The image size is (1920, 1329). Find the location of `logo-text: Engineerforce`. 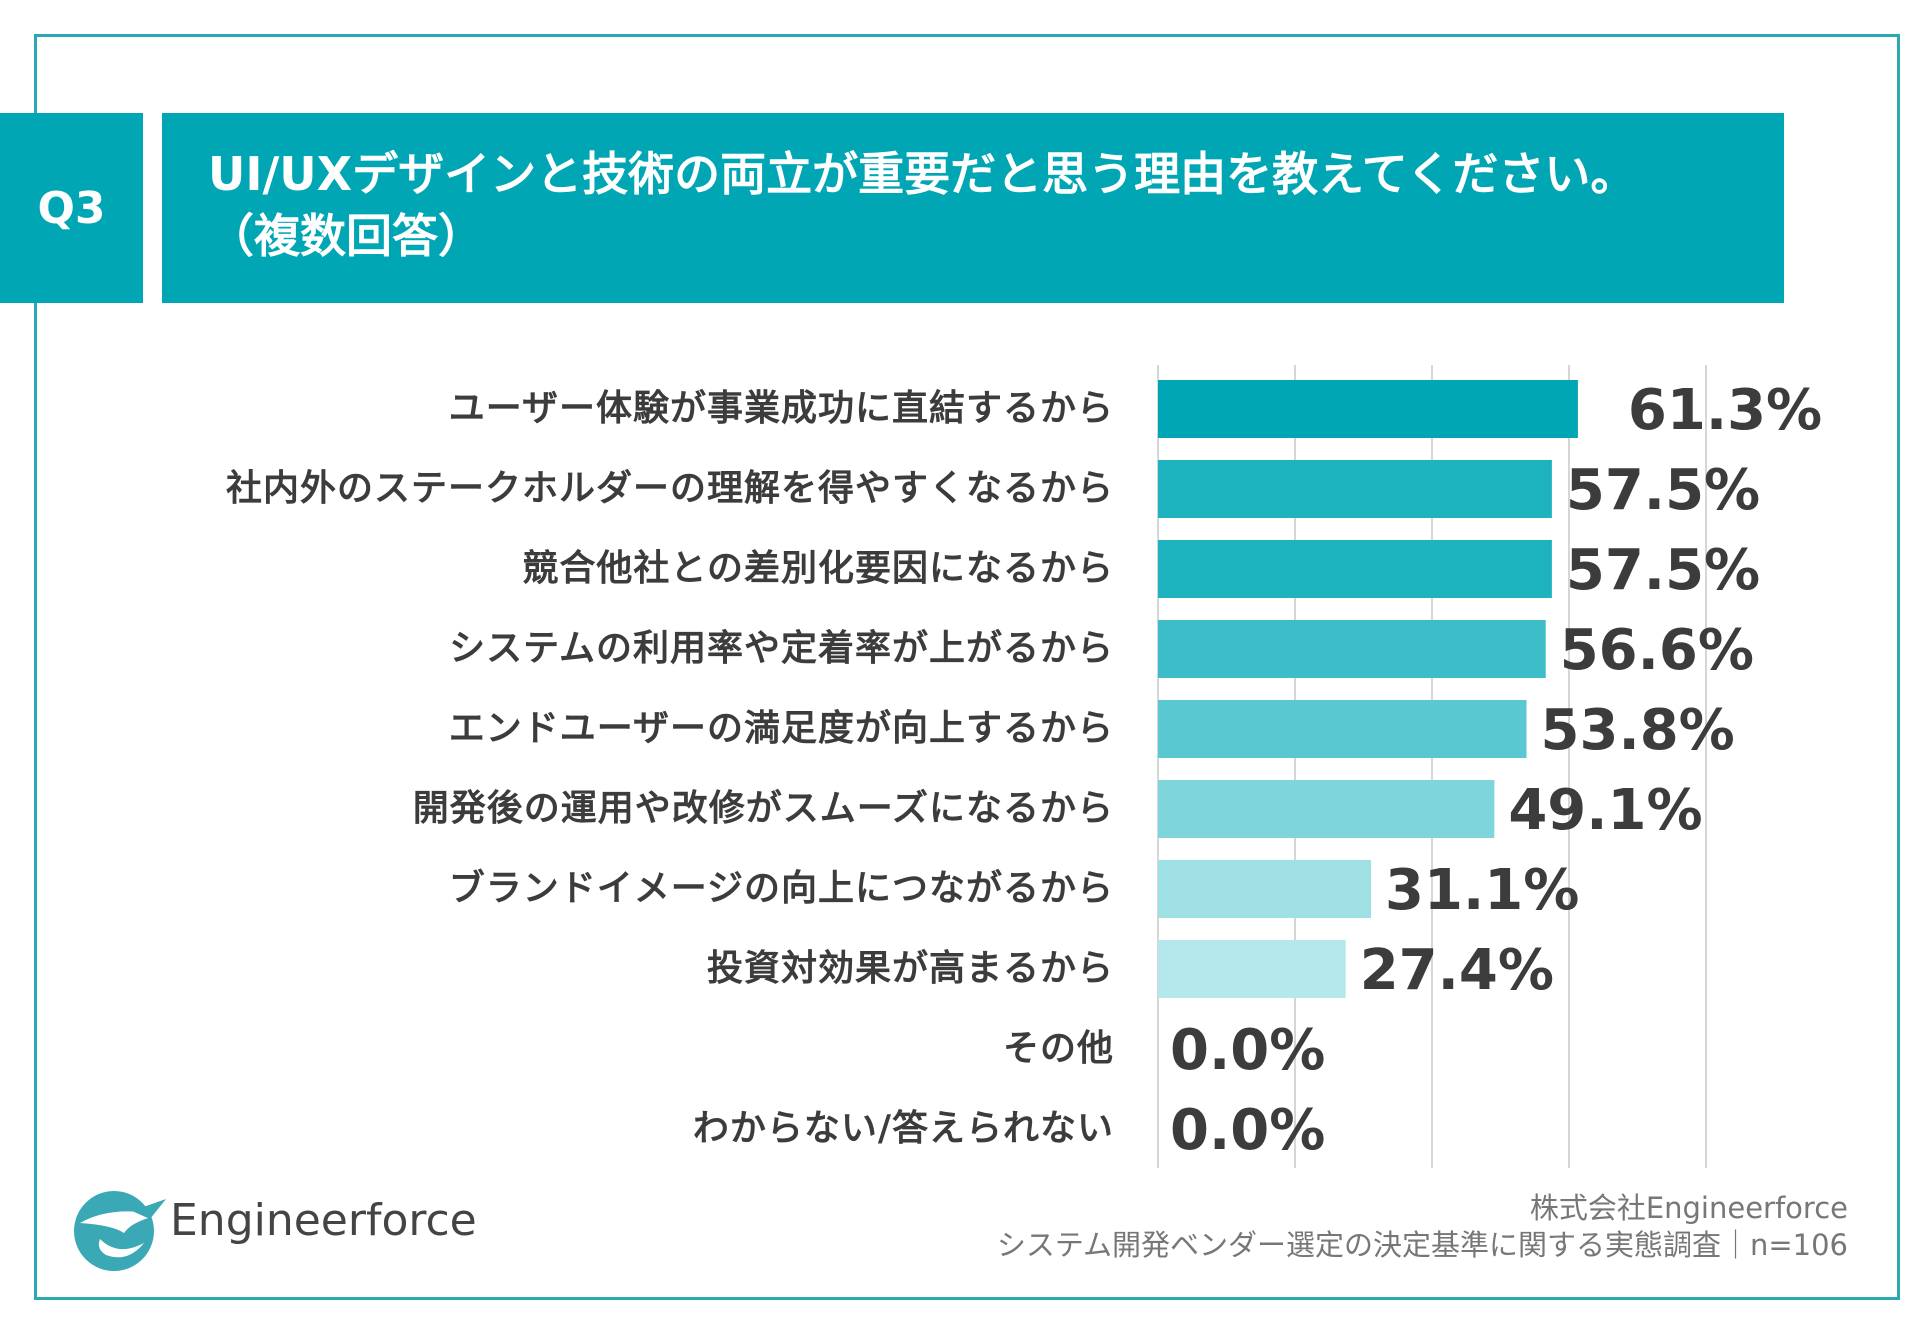

logo-text: Engineerforce is located at coordinates (323, 1220).